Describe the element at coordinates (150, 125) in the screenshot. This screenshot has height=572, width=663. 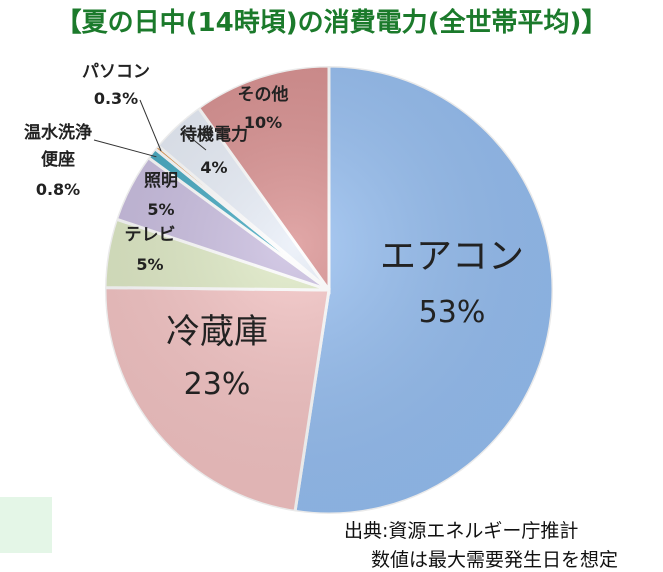
I see `leader-line-pc` at that location.